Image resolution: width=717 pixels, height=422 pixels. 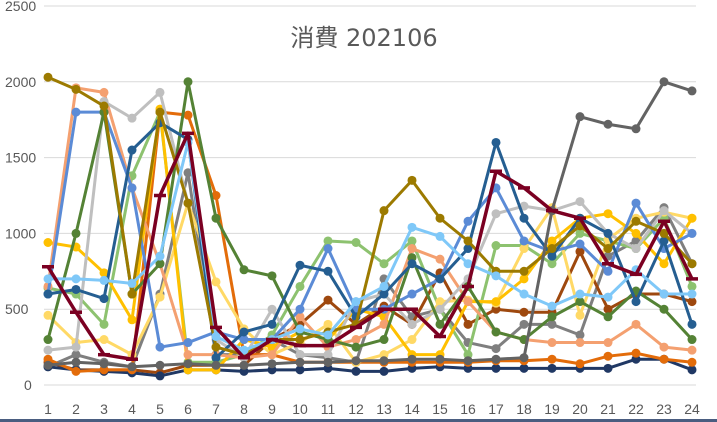 I want to click on y-tick-label: 2000, so click(x=20, y=82).